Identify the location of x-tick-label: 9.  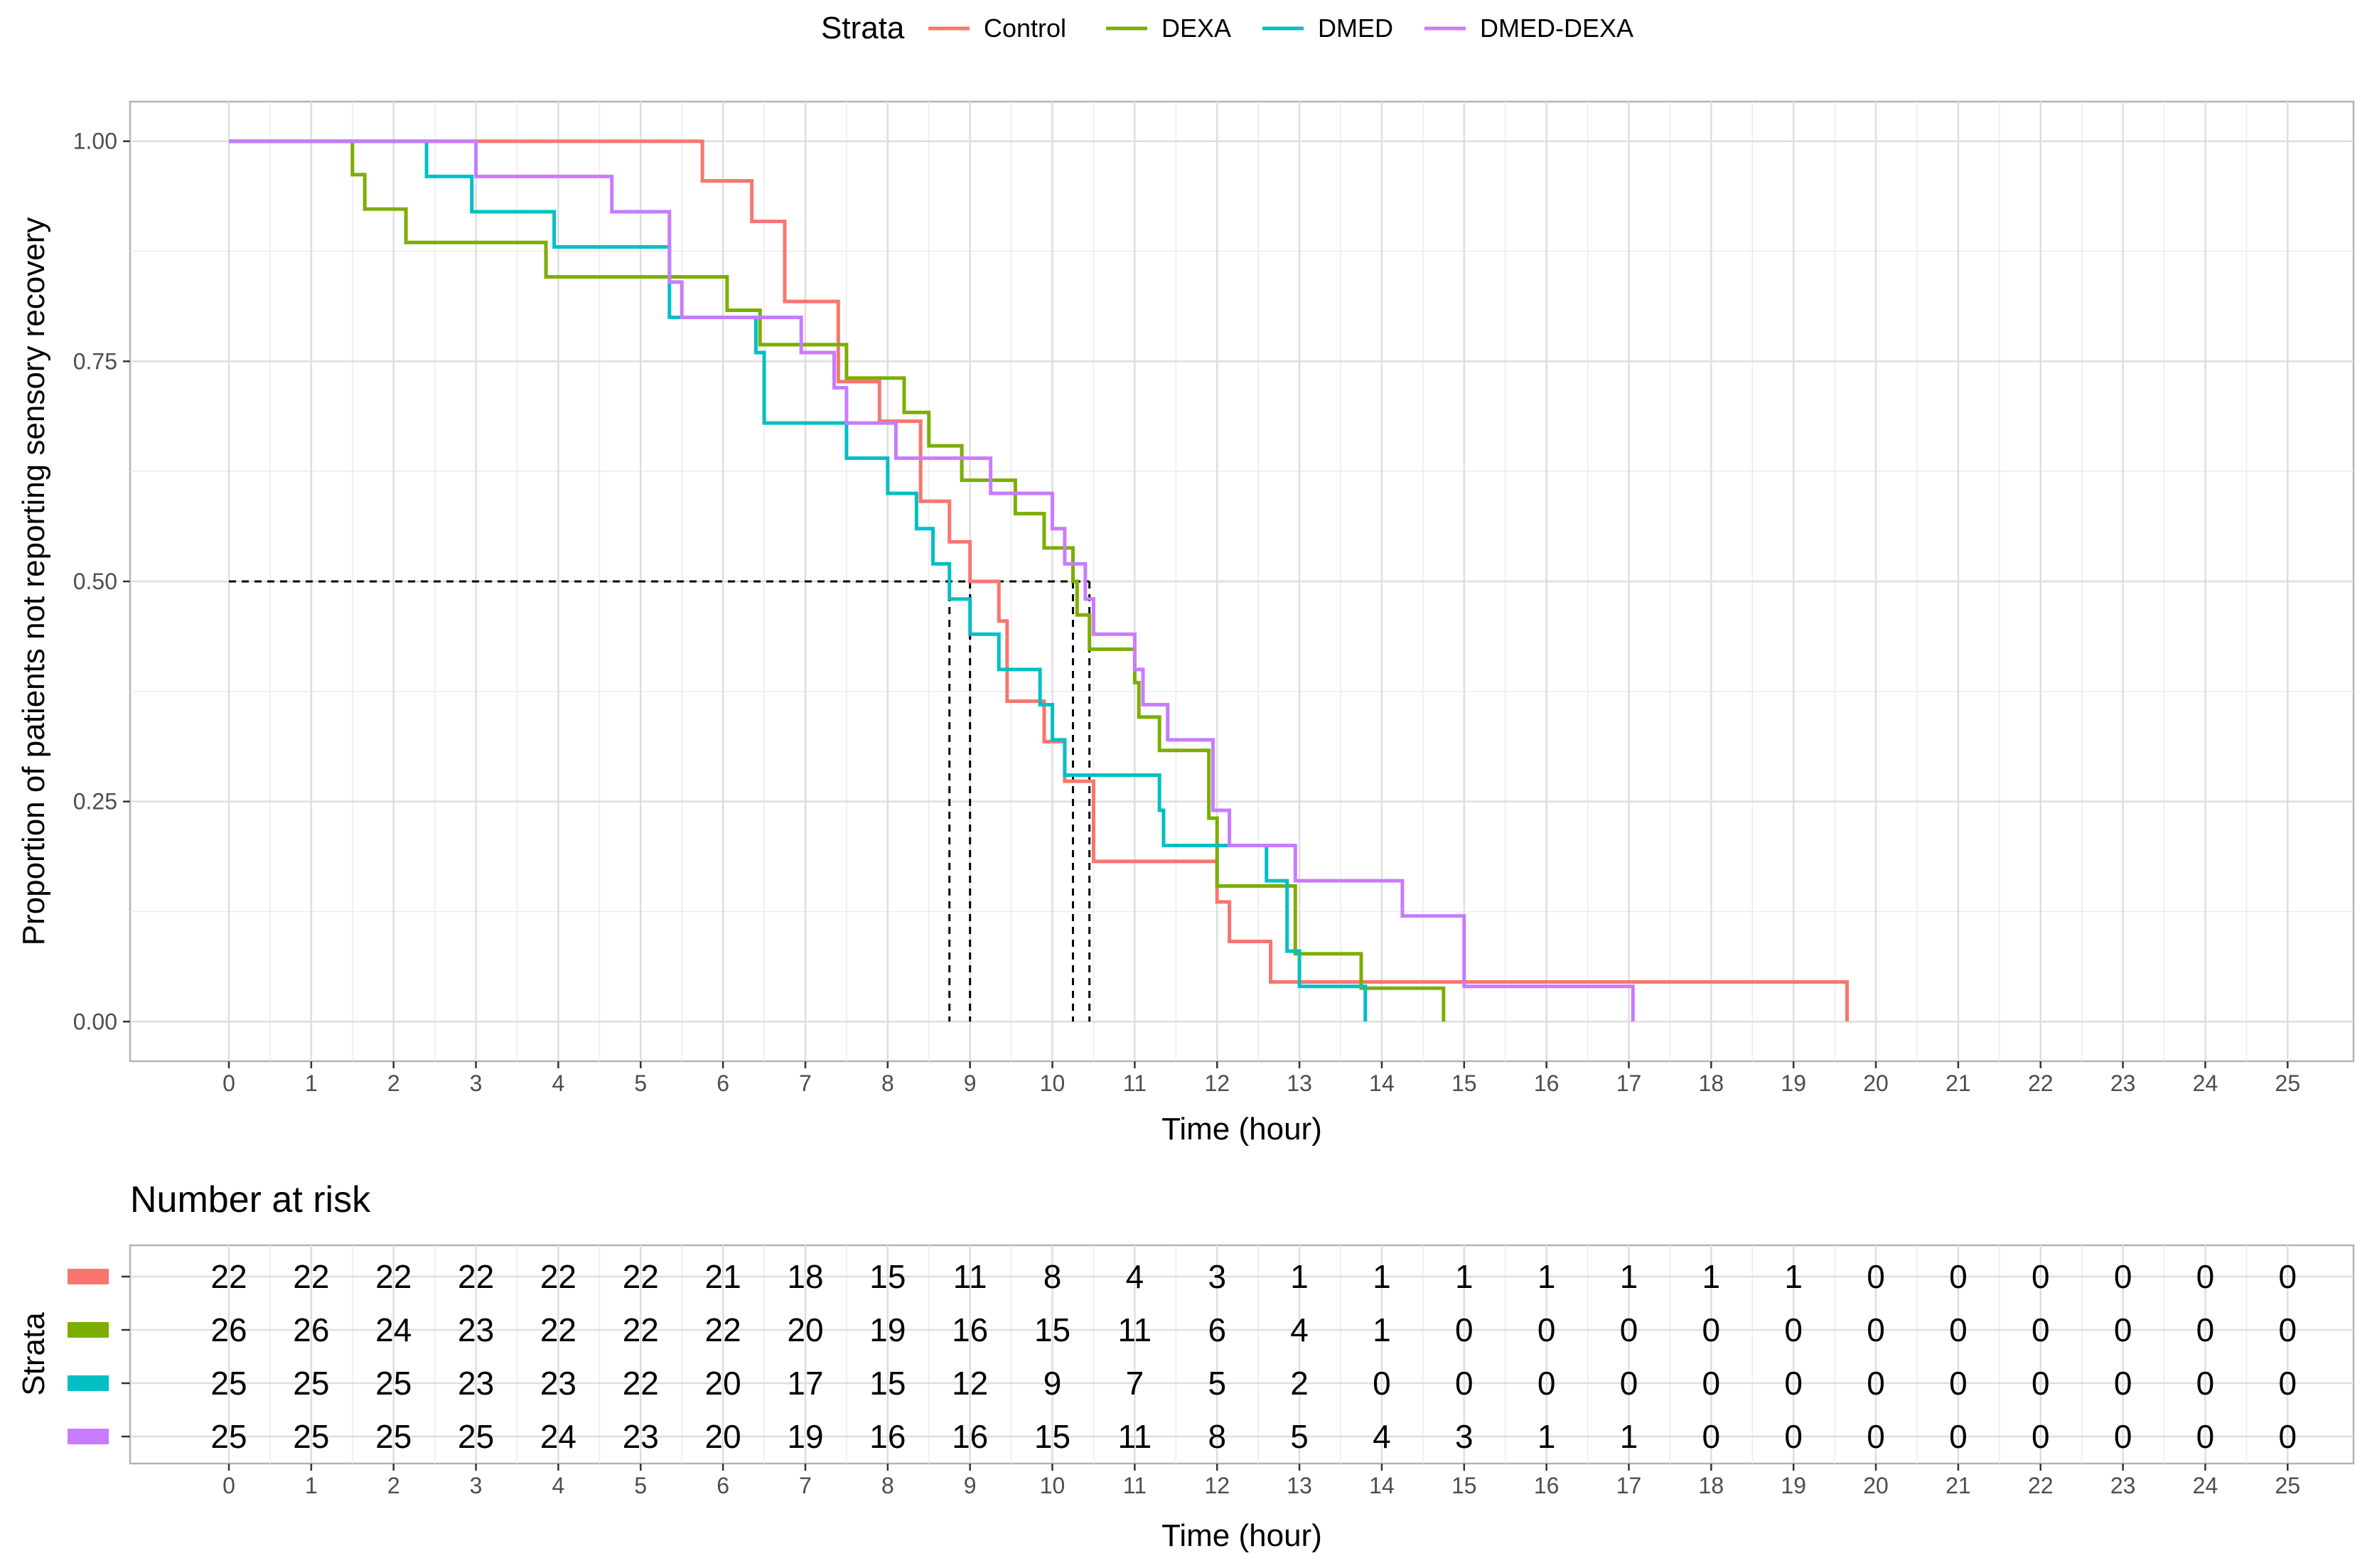
(970, 1083).